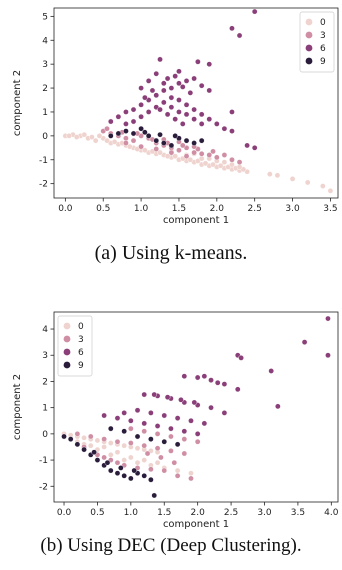 The image size is (342, 570). What do you see at coordinates (171, 545) in the screenshot?
I see `caption-dec: (b) Using DEC (Deep Clustering).` at bounding box center [171, 545].